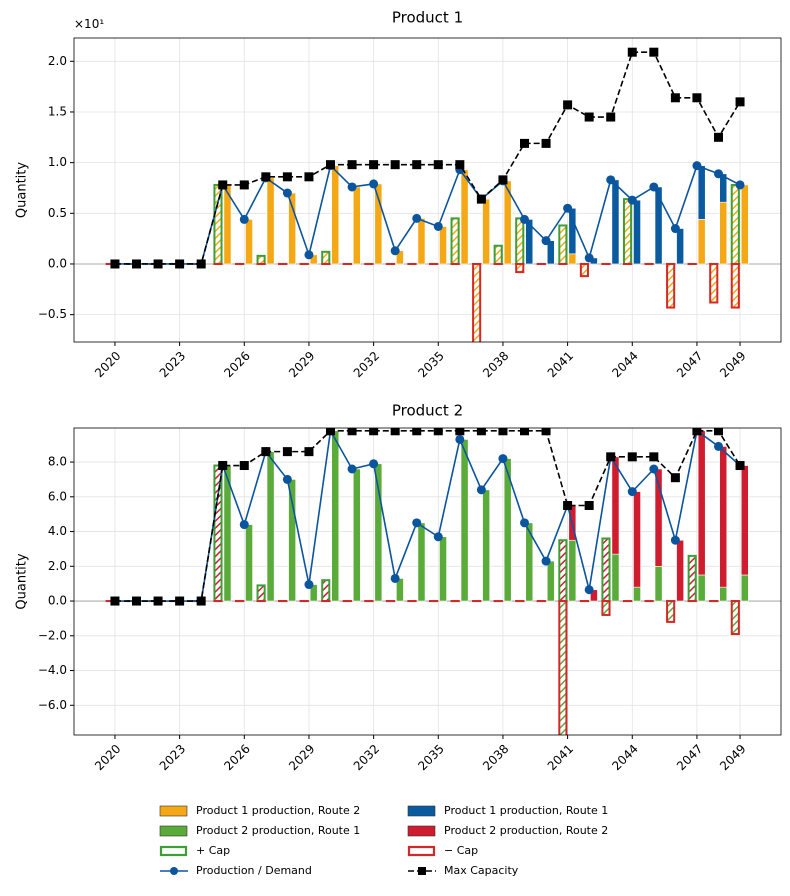 This screenshot has height=896, width=790. What do you see at coordinates (57, 496) in the screenshot?
I see `y-tick-label: 6.0` at bounding box center [57, 496].